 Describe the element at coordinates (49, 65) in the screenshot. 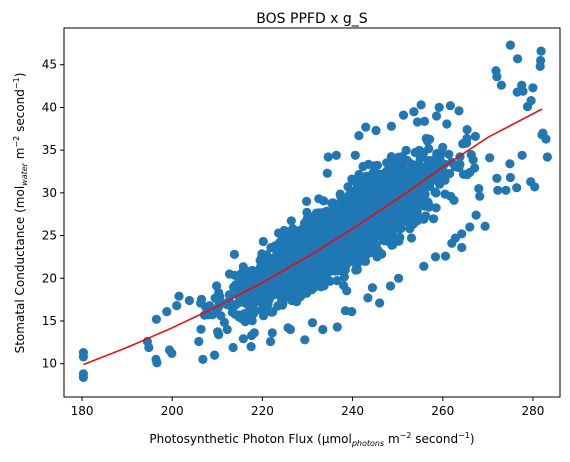

I see `y-tick-label: 45` at that location.